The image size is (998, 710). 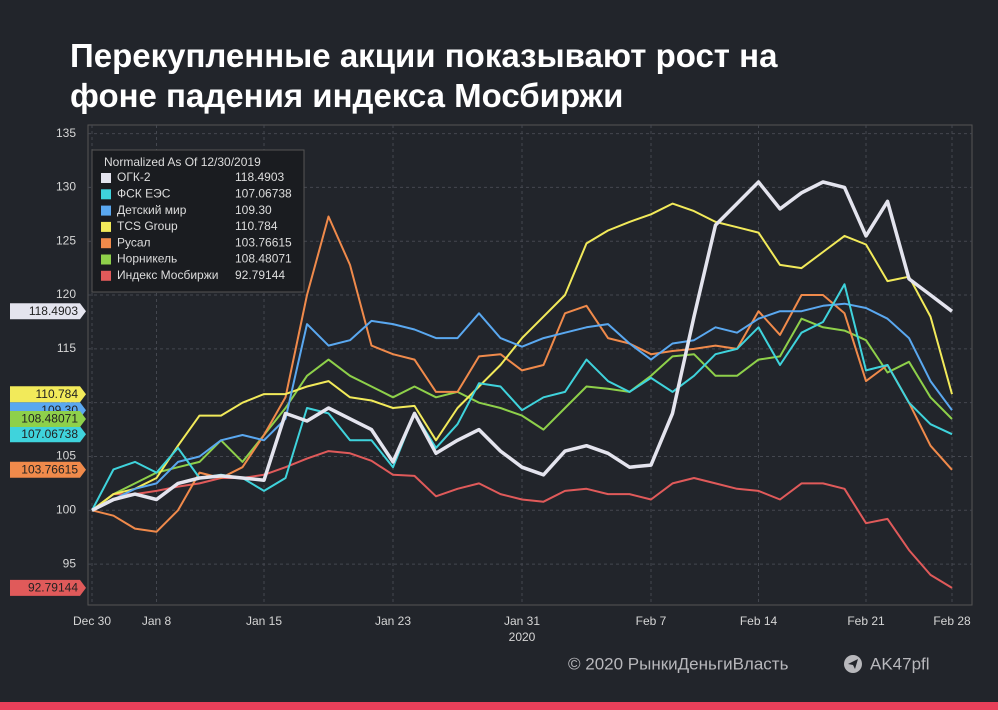 I want to click on x-tick-label: Jan 31, so click(x=522, y=621).